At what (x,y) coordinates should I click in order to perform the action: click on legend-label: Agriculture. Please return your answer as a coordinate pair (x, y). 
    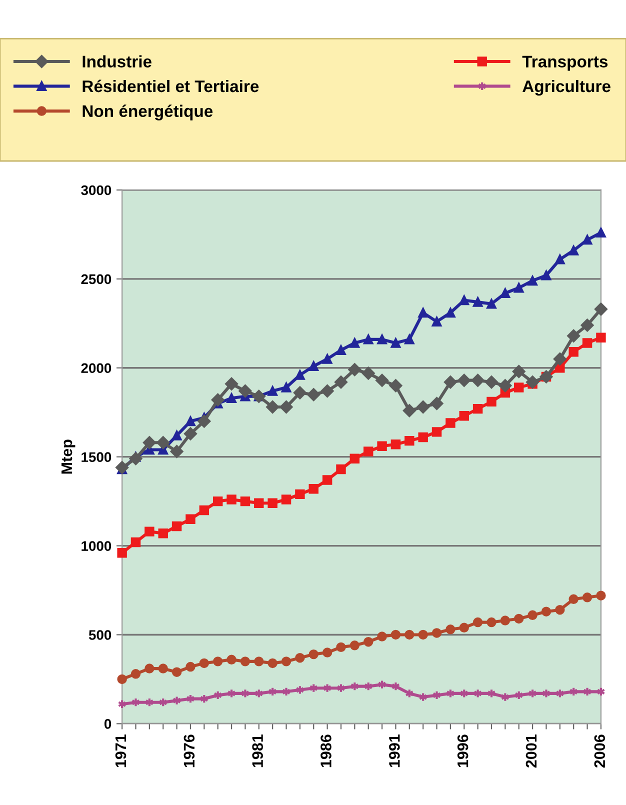
    Looking at the image, I should click on (566, 88).